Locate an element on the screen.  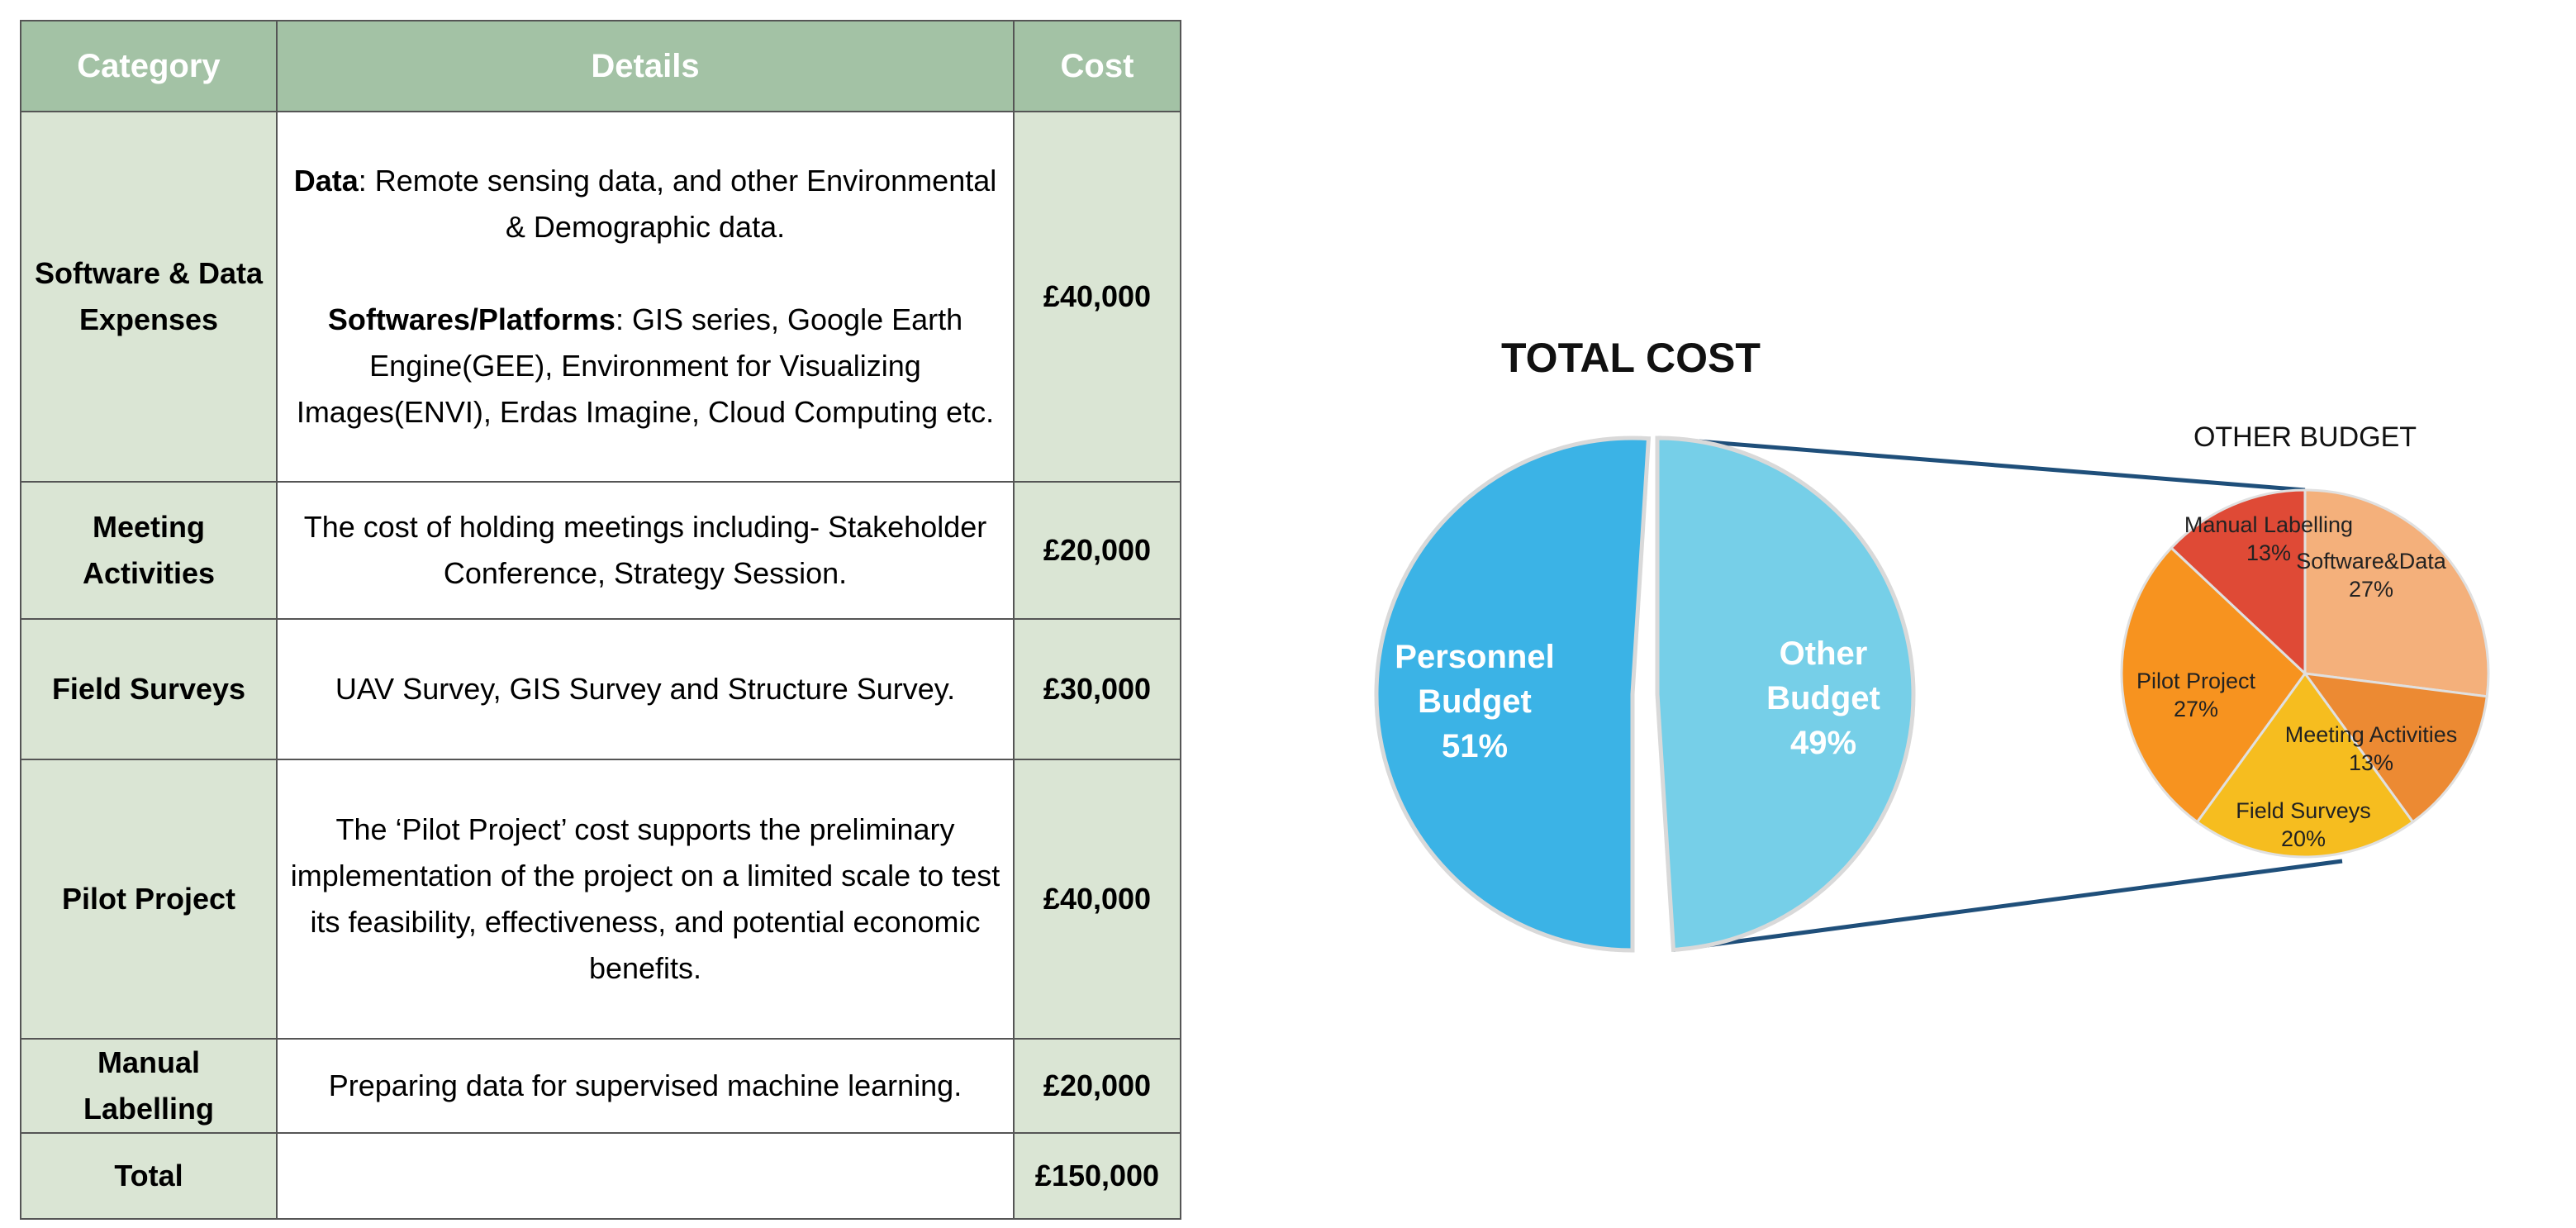
pie-slice-personnel-budget is located at coordinates (1513, 695).